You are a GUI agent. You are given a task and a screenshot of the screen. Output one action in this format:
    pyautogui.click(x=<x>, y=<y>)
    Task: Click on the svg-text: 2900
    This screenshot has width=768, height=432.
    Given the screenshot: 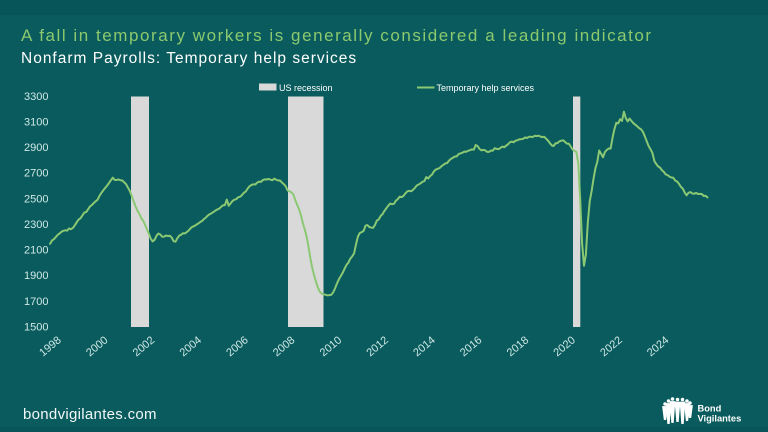 What is the action you would take?
    pyautogui.click(x=36, y=148)
    